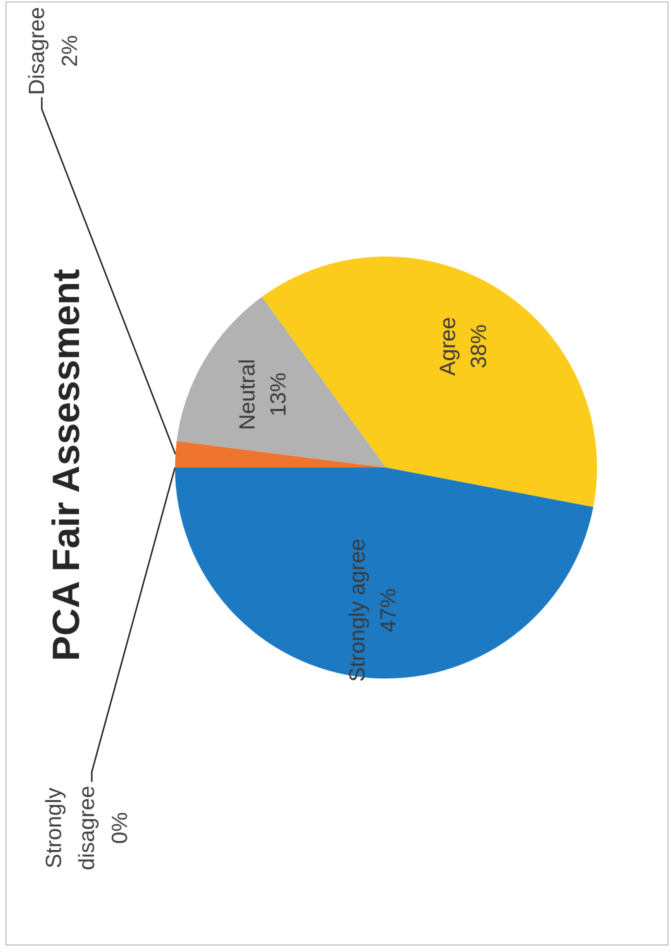 The image size is (671, 952). Describe the element at coordinates (247, 394) in the screenshot. I see `slice-label: Neutral` at that location.